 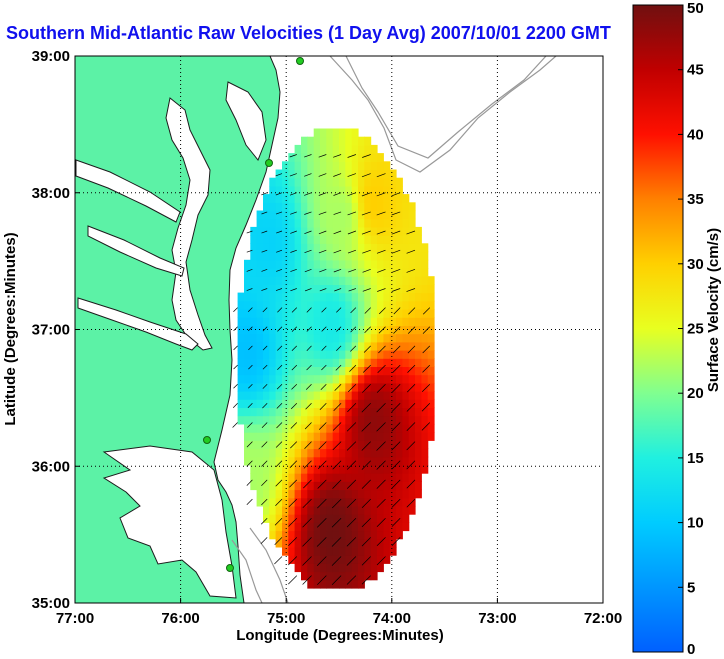 I want to click on colorbar-tick-label: 50, so click(x=695, y=8).